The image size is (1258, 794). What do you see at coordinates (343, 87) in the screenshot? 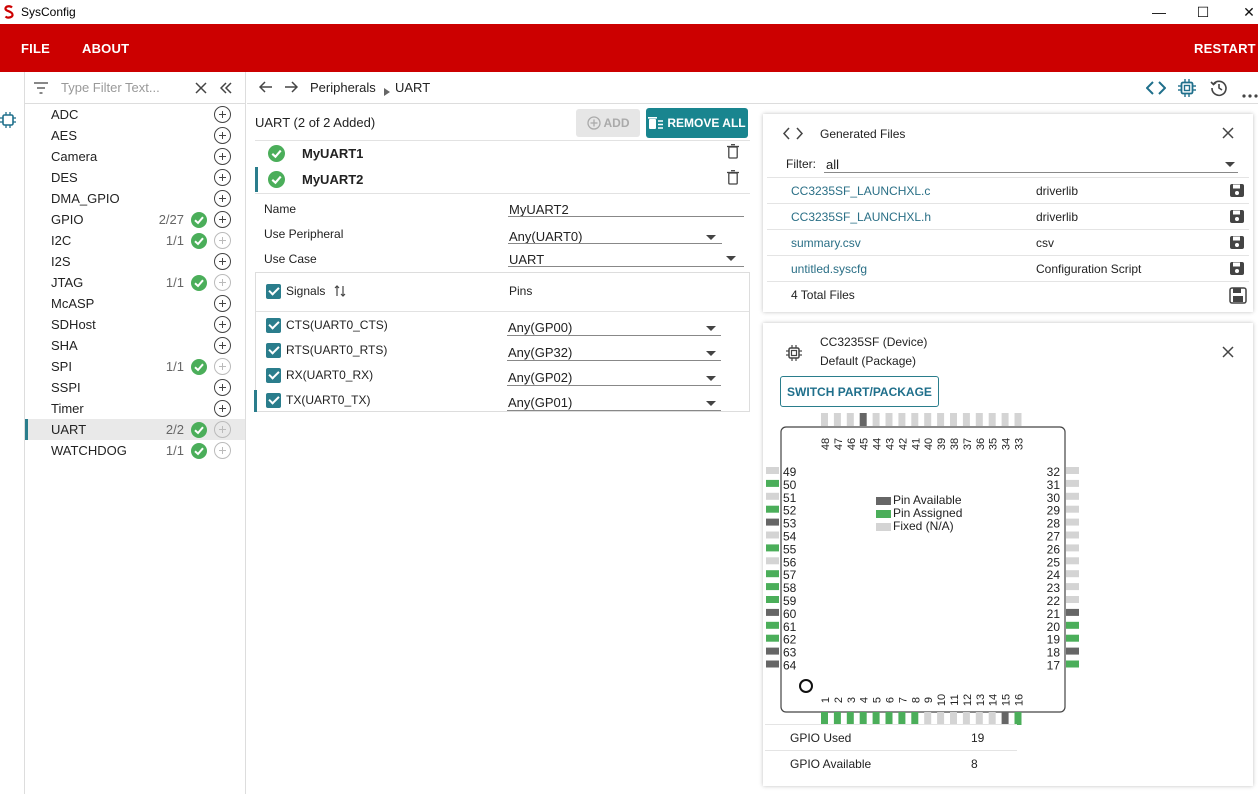
I see `breadcrumb-peripherals: Peripherals` at bounding box center [343, 87].